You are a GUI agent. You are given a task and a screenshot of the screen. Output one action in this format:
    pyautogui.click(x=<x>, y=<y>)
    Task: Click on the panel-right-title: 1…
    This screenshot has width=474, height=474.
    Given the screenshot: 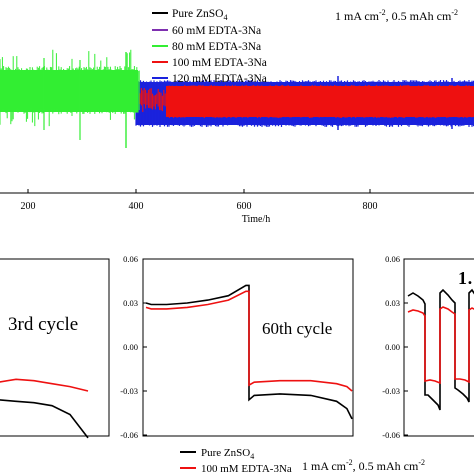 What is the action you would take?
    pyautogui.click(x=466, y=278)
    